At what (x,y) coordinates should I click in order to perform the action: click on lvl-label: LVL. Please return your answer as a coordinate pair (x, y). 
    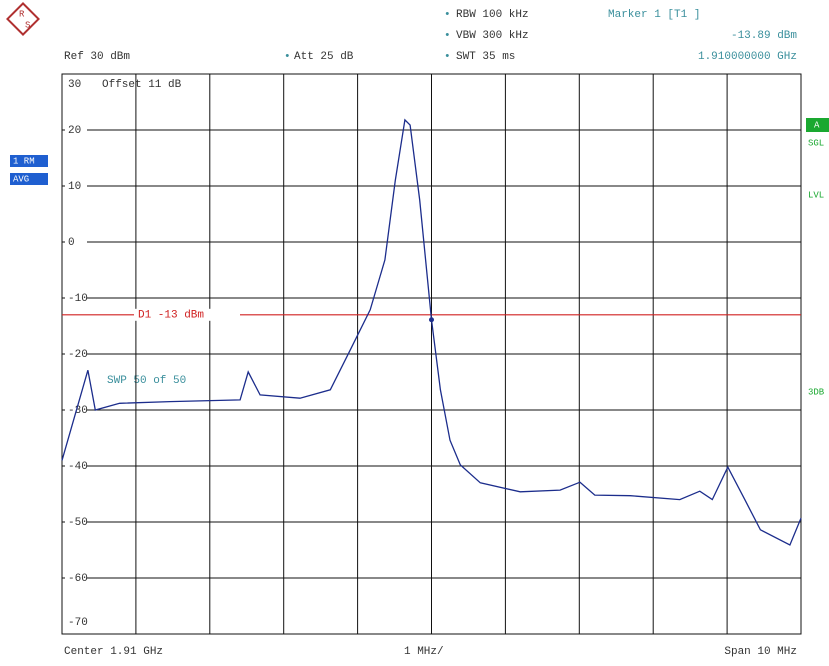
    Looking at the image, I should click on (816, 195).